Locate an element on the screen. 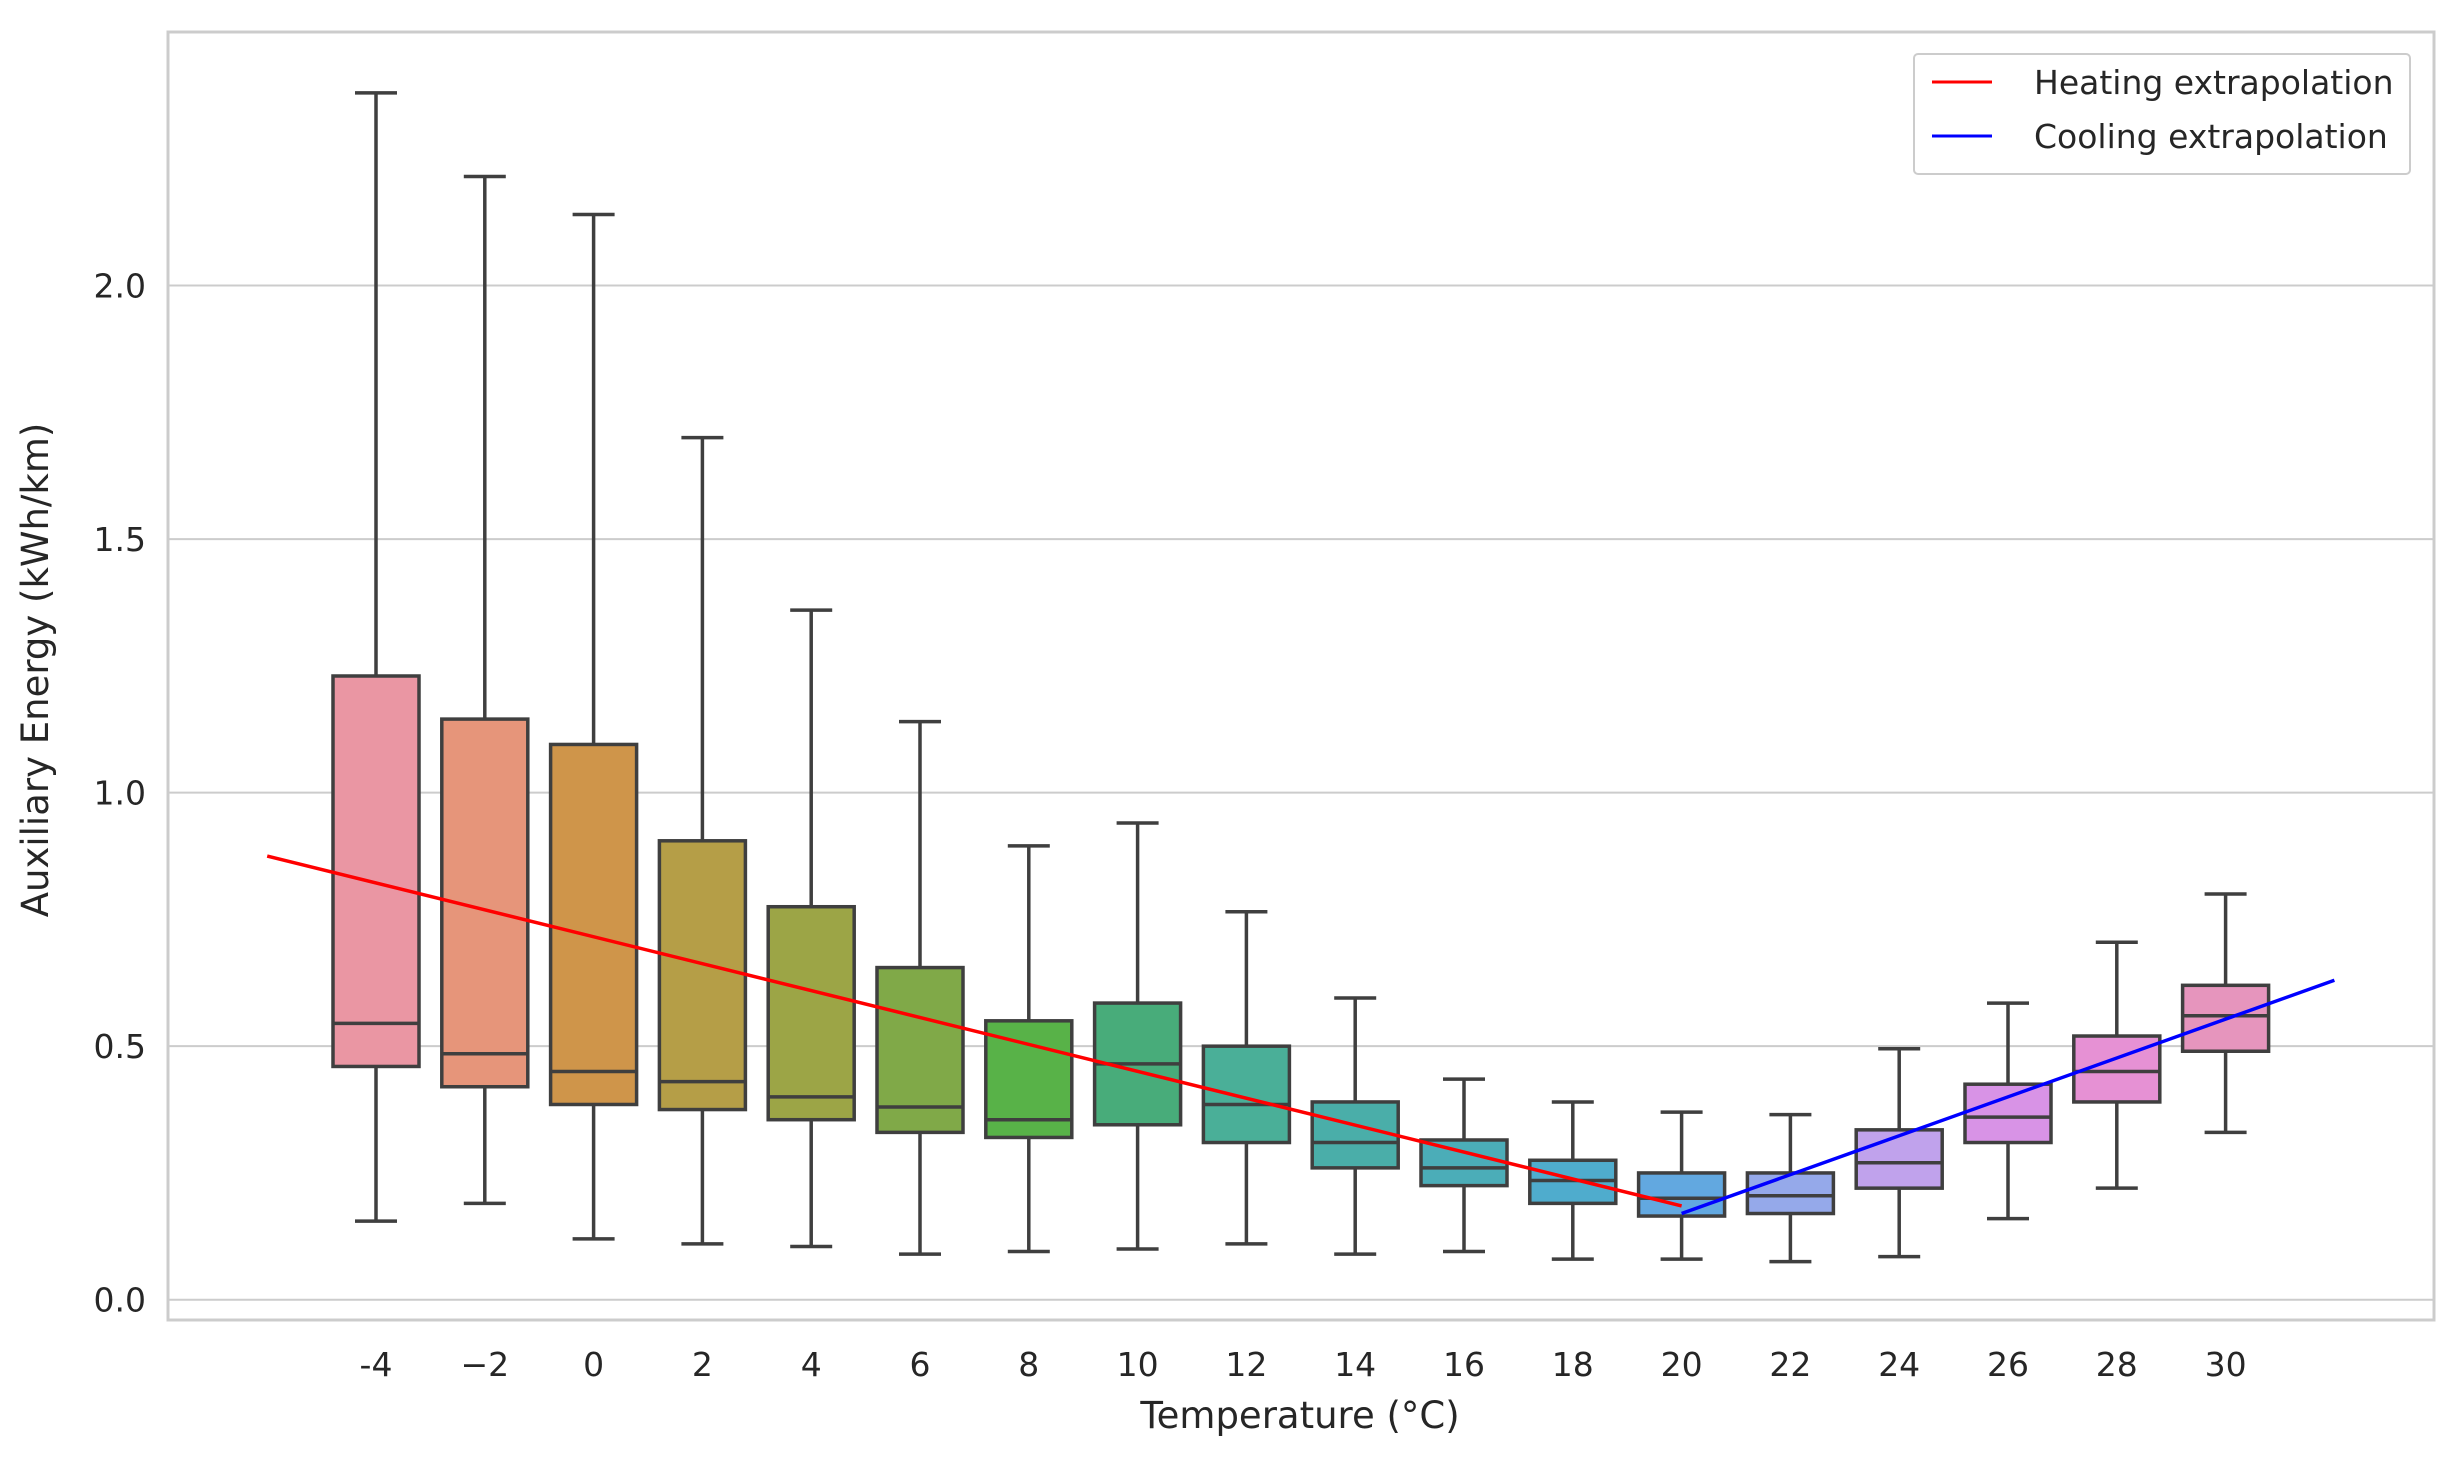 Image resolution: width=2452 pixels, height=1459 pixels. legend-box is located at coordinates (2162, 114).